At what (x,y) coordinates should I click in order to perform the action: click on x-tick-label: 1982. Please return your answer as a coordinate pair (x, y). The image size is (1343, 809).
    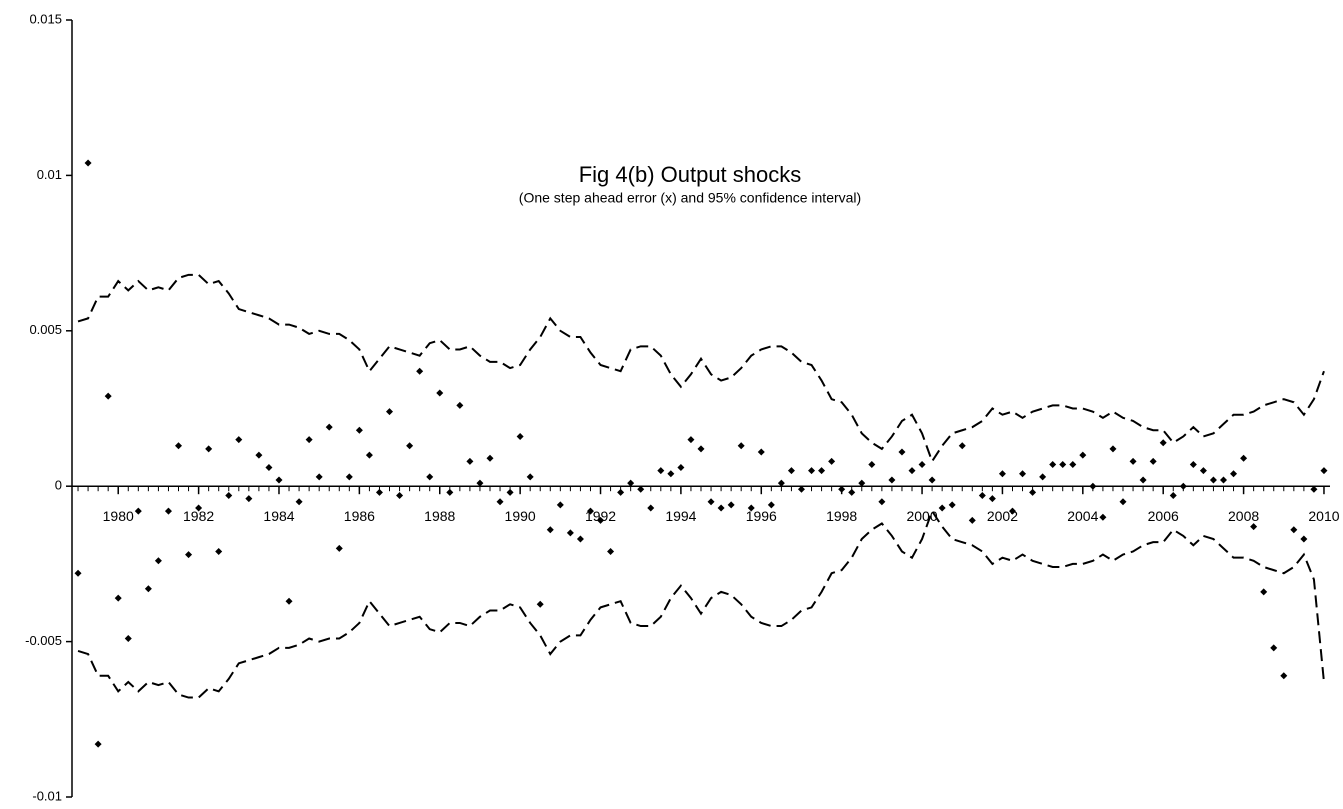
    Looking at the image, I should click on (198, 516).